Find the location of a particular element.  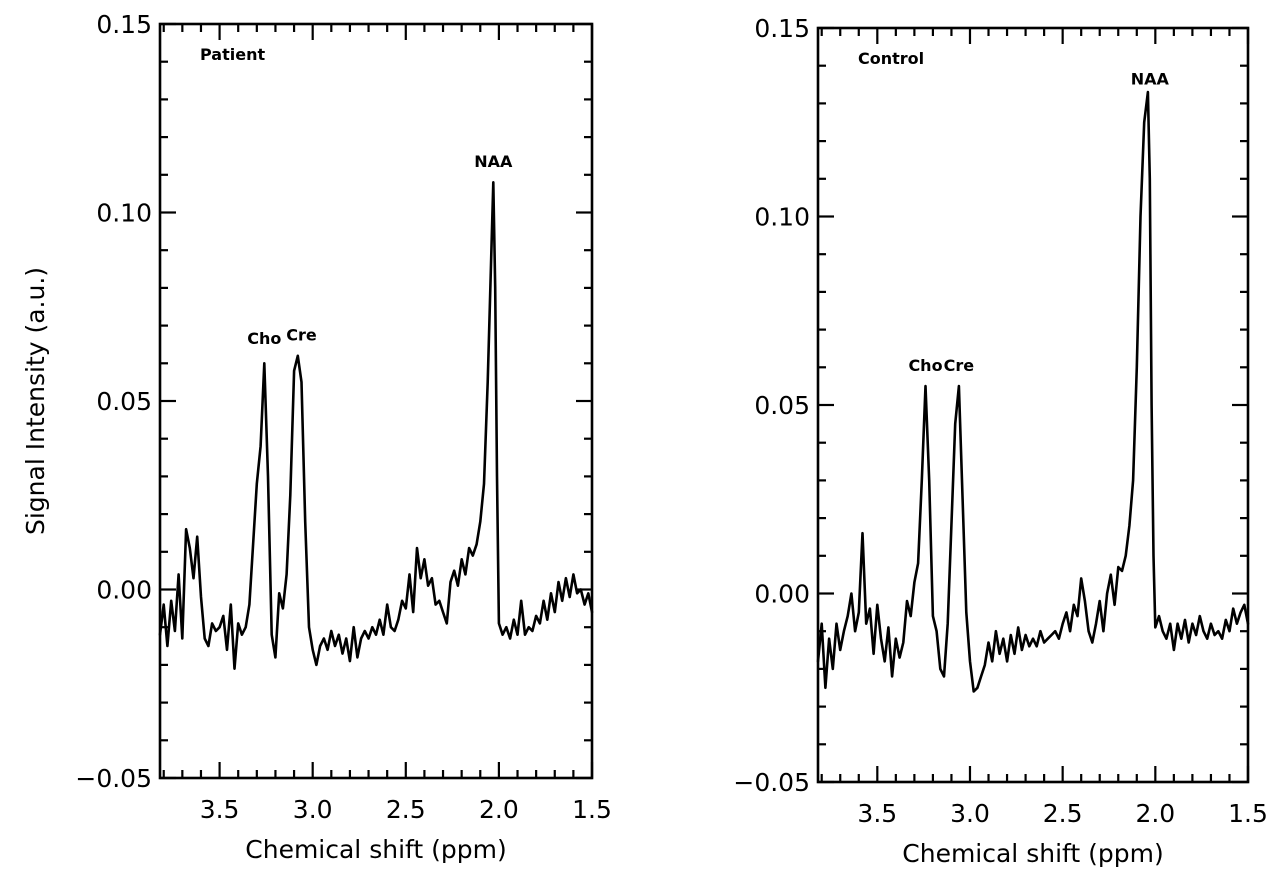

panel-label: Control is located at coordinates (891, 58).